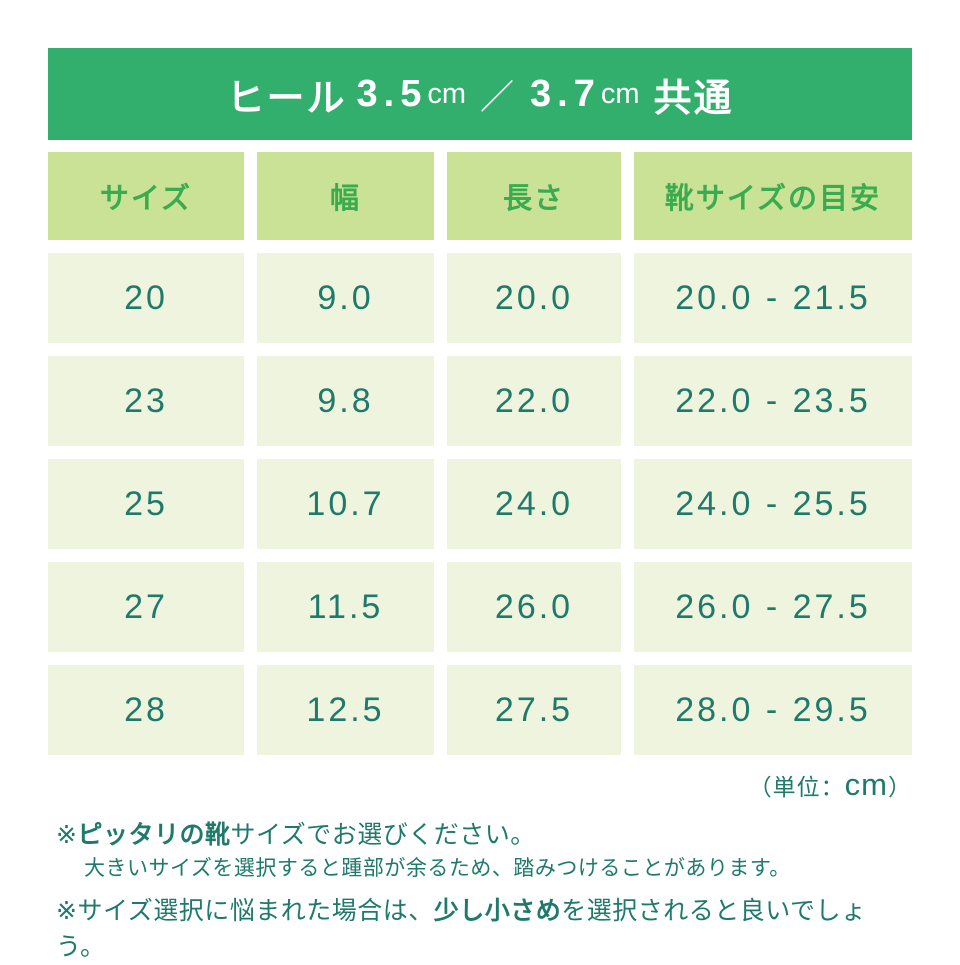 The height and width of the screenshot is (965, 960). Describe the element at coordinates (866, 784) in the screenshot. I see `unit-note-unit: cm` at that location.